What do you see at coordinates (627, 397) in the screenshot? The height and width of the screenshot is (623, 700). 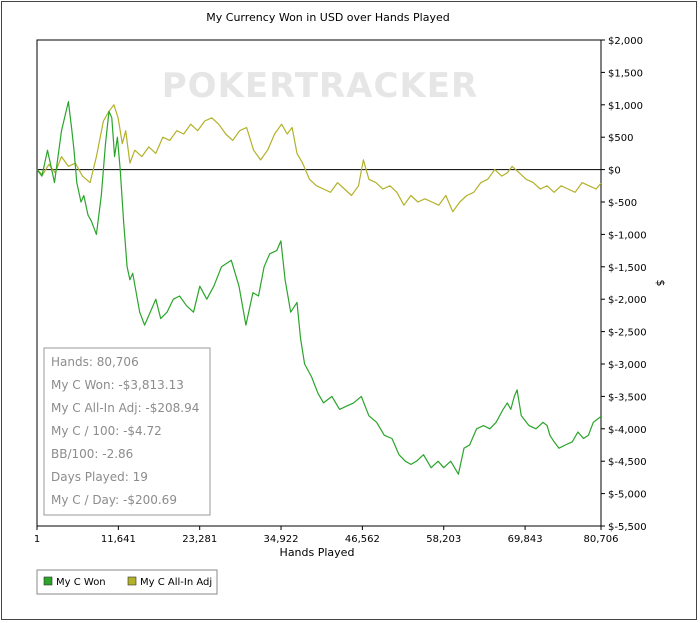 I see `y-tick-label: $-3,500` at bounding box center [627, 397].